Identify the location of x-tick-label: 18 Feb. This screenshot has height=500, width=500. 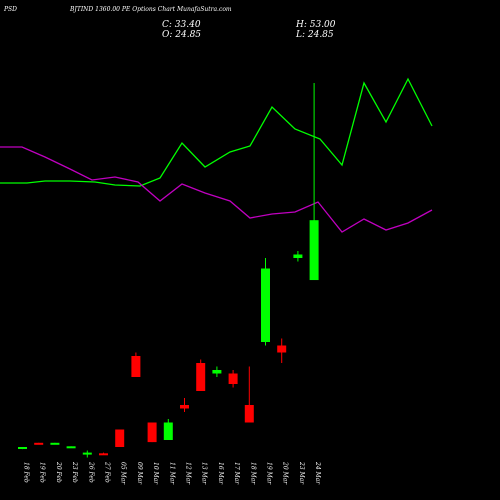
(26, 472).